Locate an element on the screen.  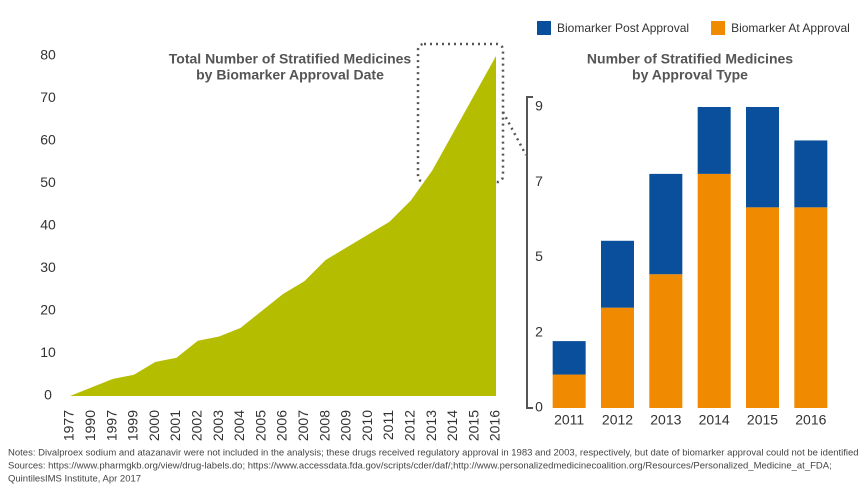
y-axis is located at coordinates (529, 252).